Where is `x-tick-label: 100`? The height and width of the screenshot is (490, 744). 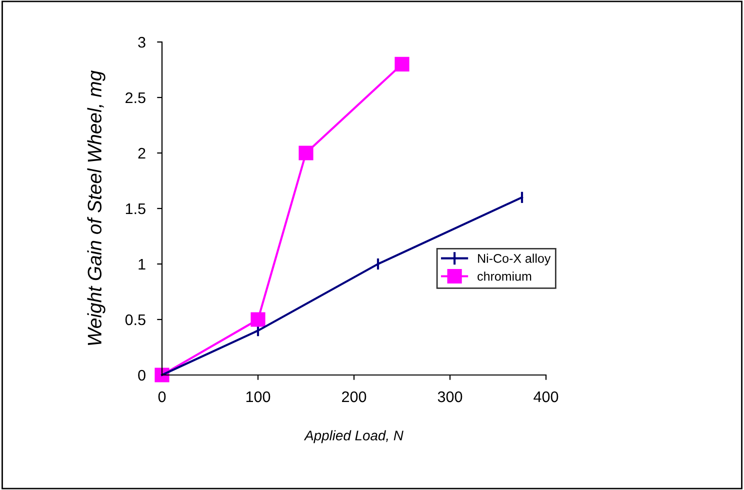
x-tick-label: 100 is located at coordinates (258, 396).